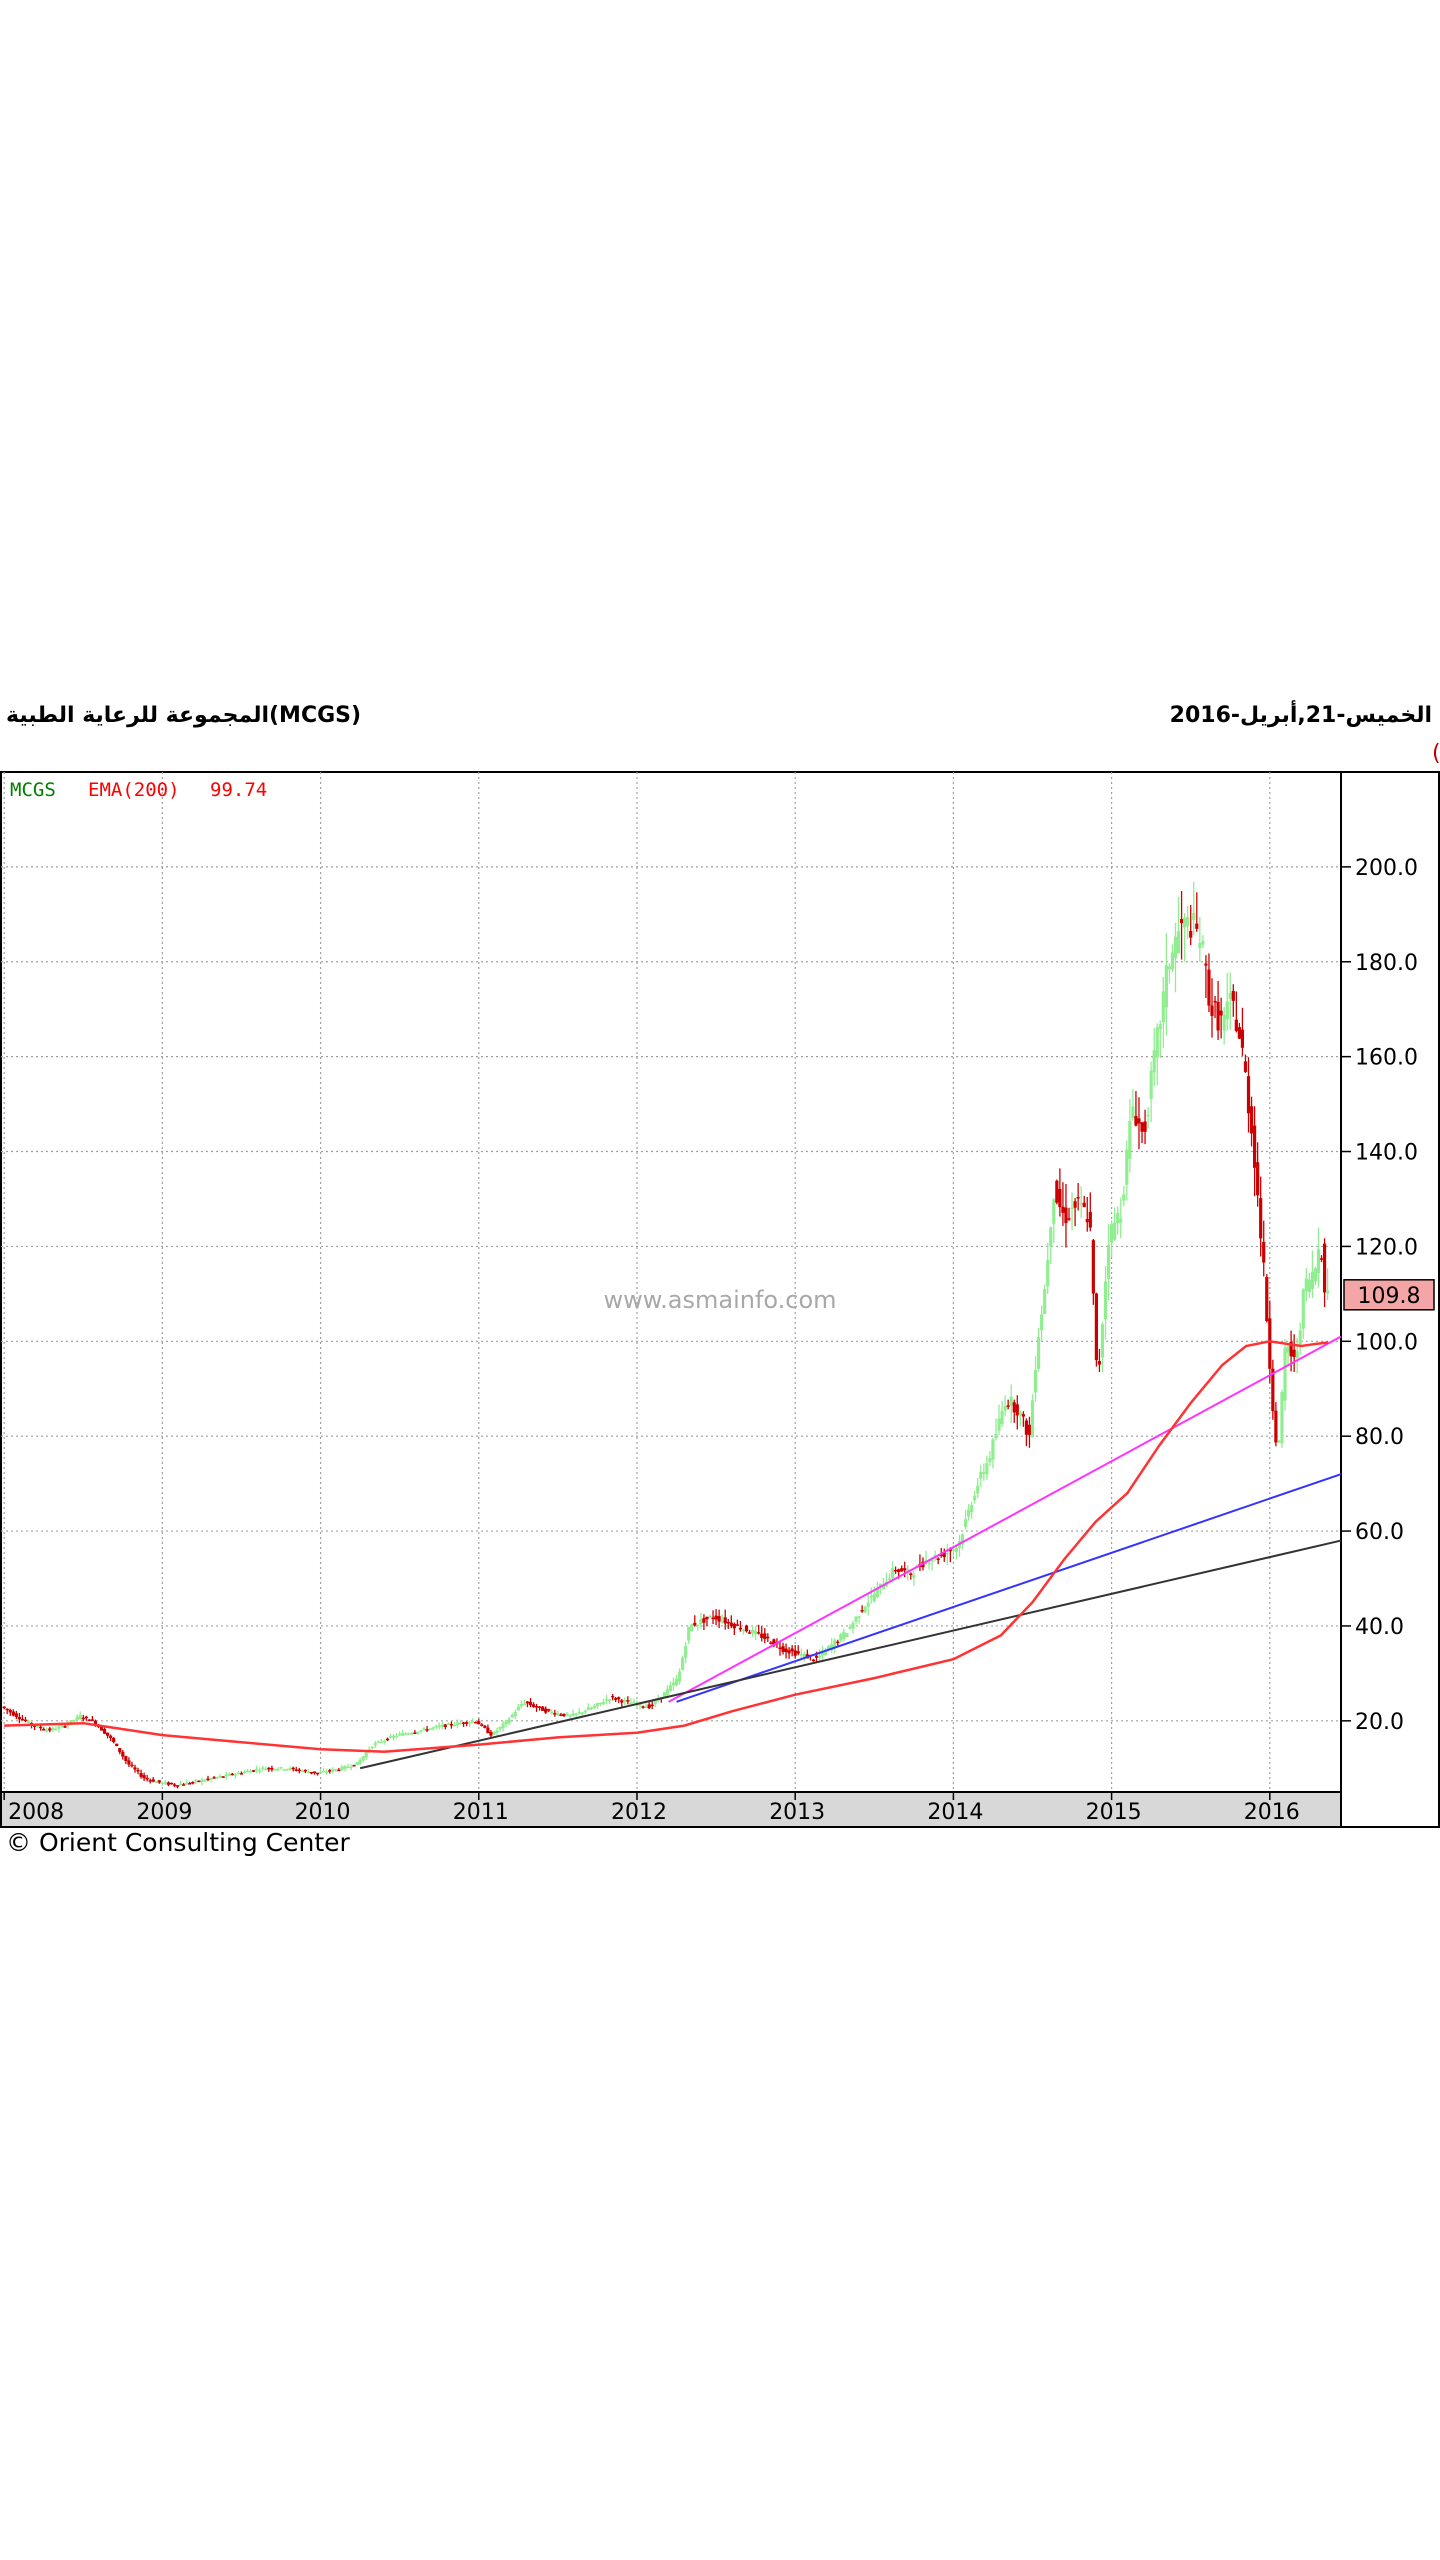  Describe the element at coordinates (1386, 1153) in the screenshot. I see `y-tick-label-6: 140.0` at that location.